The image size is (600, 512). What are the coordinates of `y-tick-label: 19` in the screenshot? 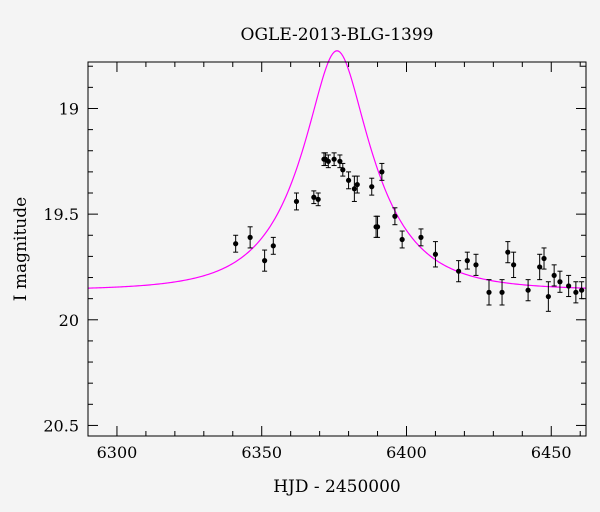 It's located at (69, 108).